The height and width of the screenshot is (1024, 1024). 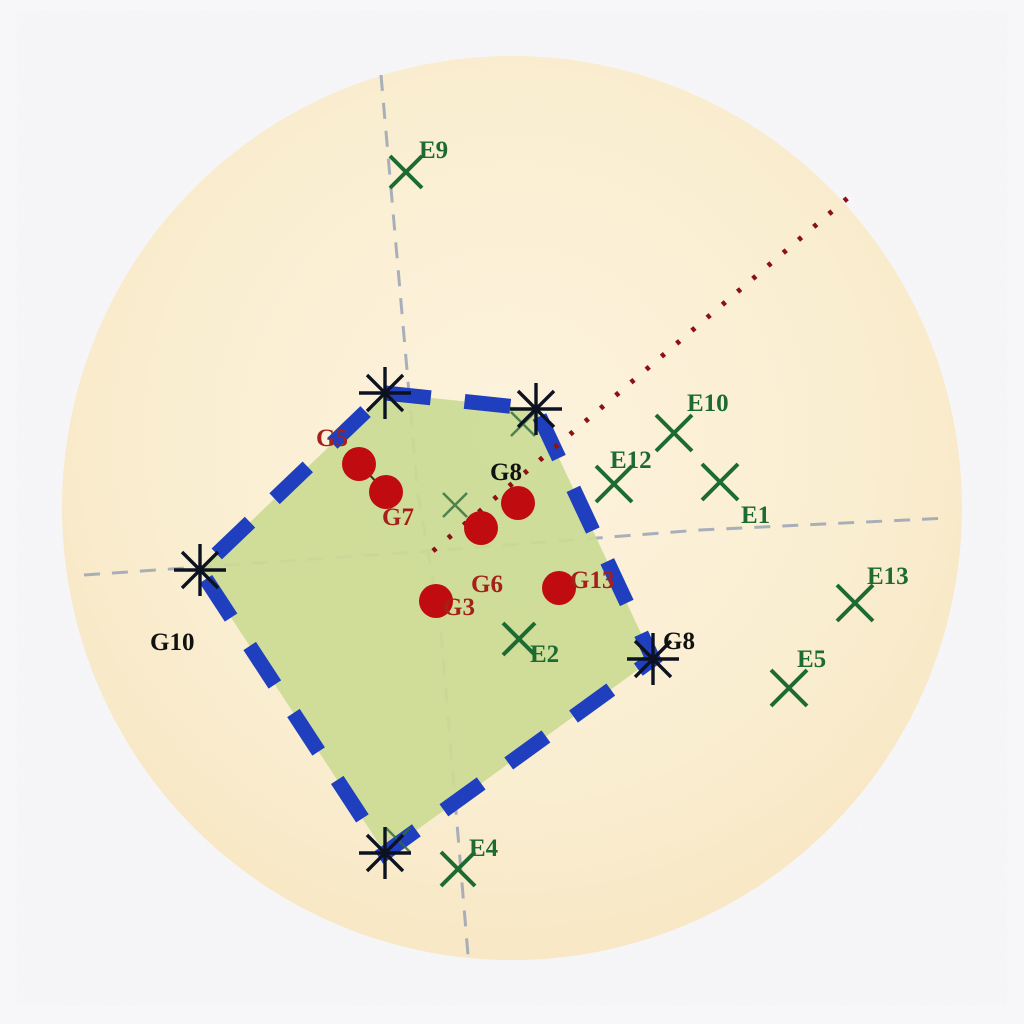 I want to click on x-marker-e1, so click(x=720, y=482).